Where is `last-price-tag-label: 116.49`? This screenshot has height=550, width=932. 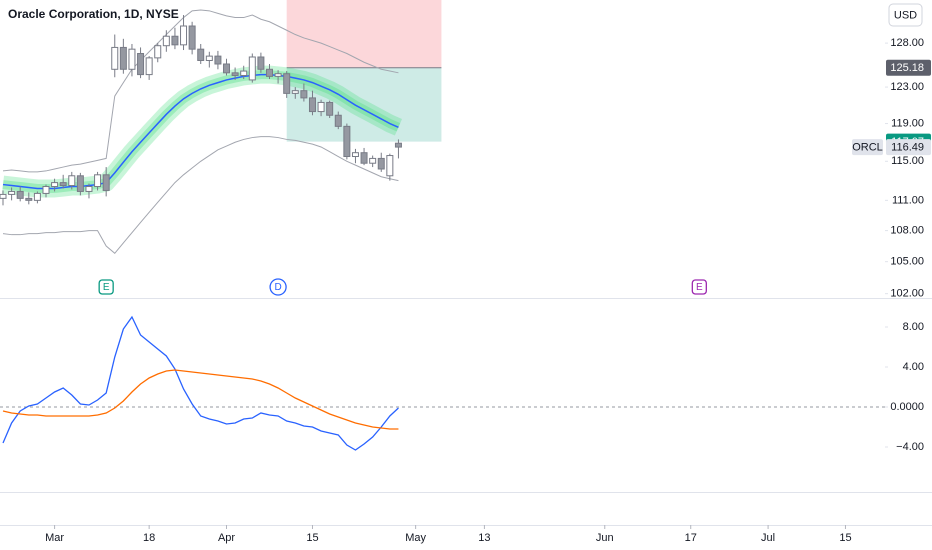 last-price-tag-label: 116.49 is located at coordinates (907, 147).